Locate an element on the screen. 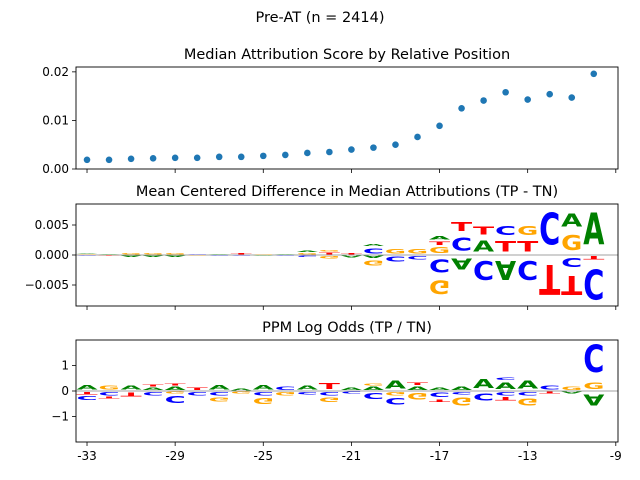  ytick-label: −1 is located at coordinates (60, 417).